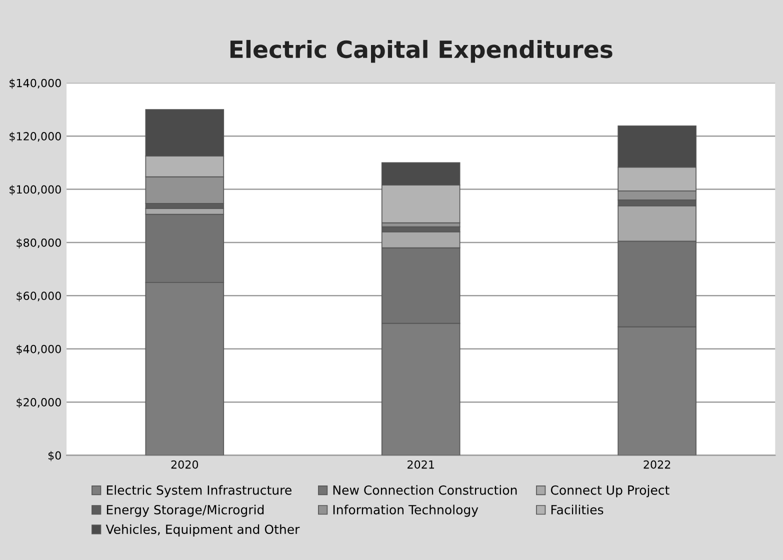 The height and width of the screenshot is (560, 783). Describe the element at coordinates (203, 530) in the screenshot. I see `legend-label: Vehicles, Equipment and Other` at that location.